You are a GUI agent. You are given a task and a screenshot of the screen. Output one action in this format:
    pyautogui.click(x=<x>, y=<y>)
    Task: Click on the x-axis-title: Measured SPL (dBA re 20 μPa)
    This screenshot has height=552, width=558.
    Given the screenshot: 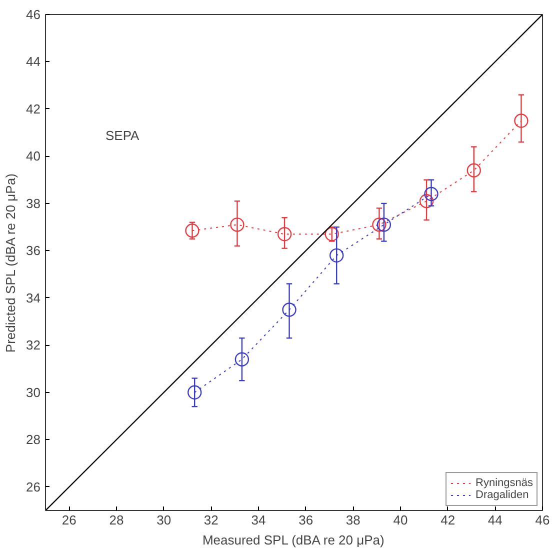 What is the action you would take?
    pyautogui.click(x=293, y=540)
    